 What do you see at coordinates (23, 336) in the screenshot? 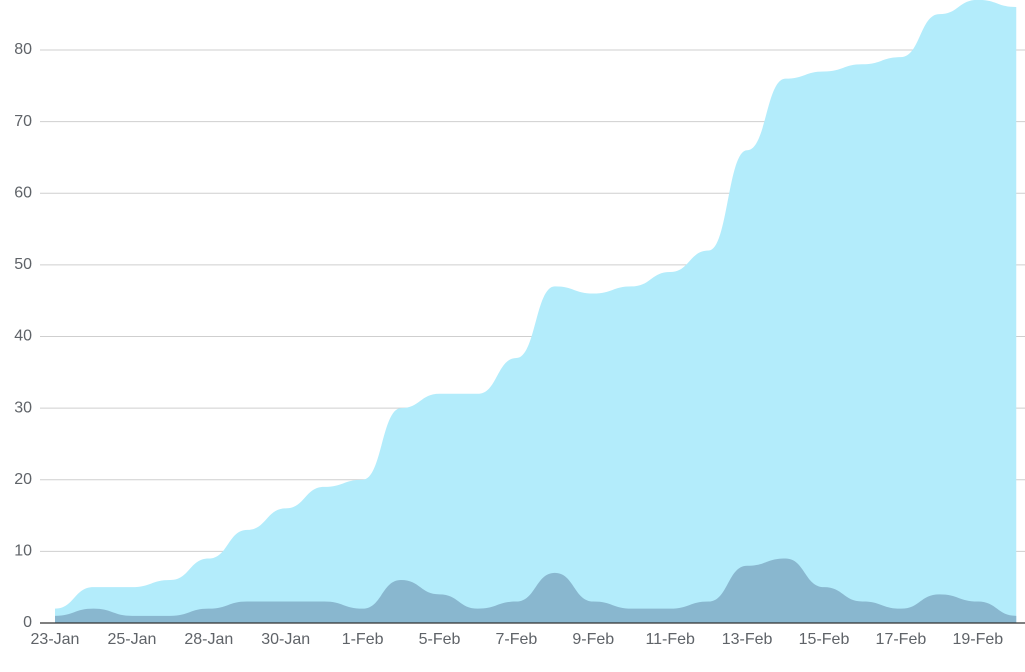
I see `y-tick-label: 40` at bounding box center [23, 336].